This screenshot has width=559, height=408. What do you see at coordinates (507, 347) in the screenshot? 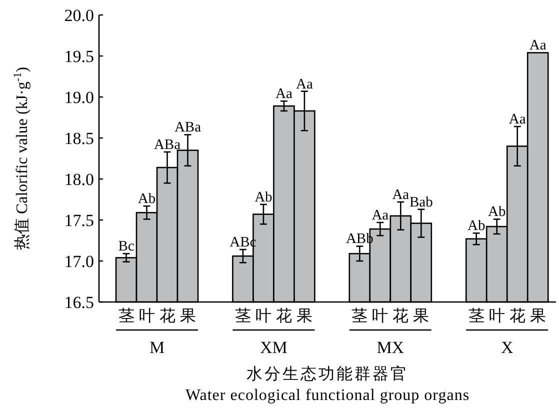
I see `text: X` at bounding box center [507, 347].